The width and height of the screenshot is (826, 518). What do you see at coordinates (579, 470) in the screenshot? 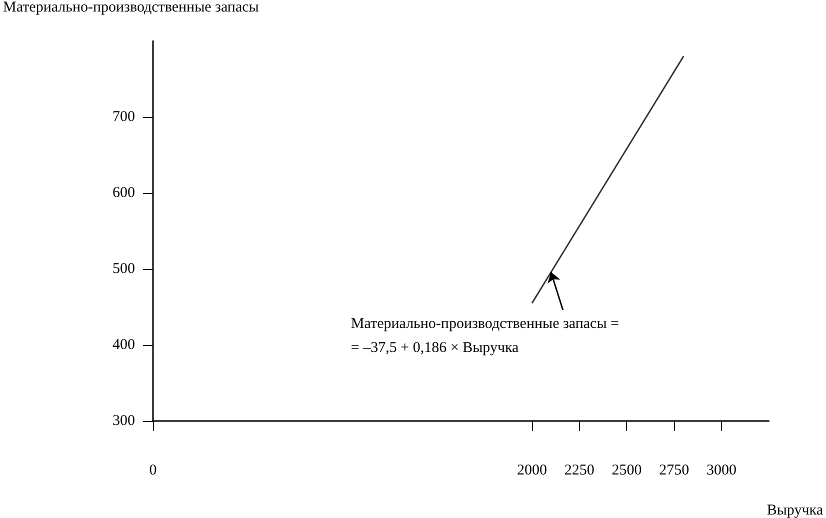
I see `x-tick-label: 2250` at bounding box center [579, 470].